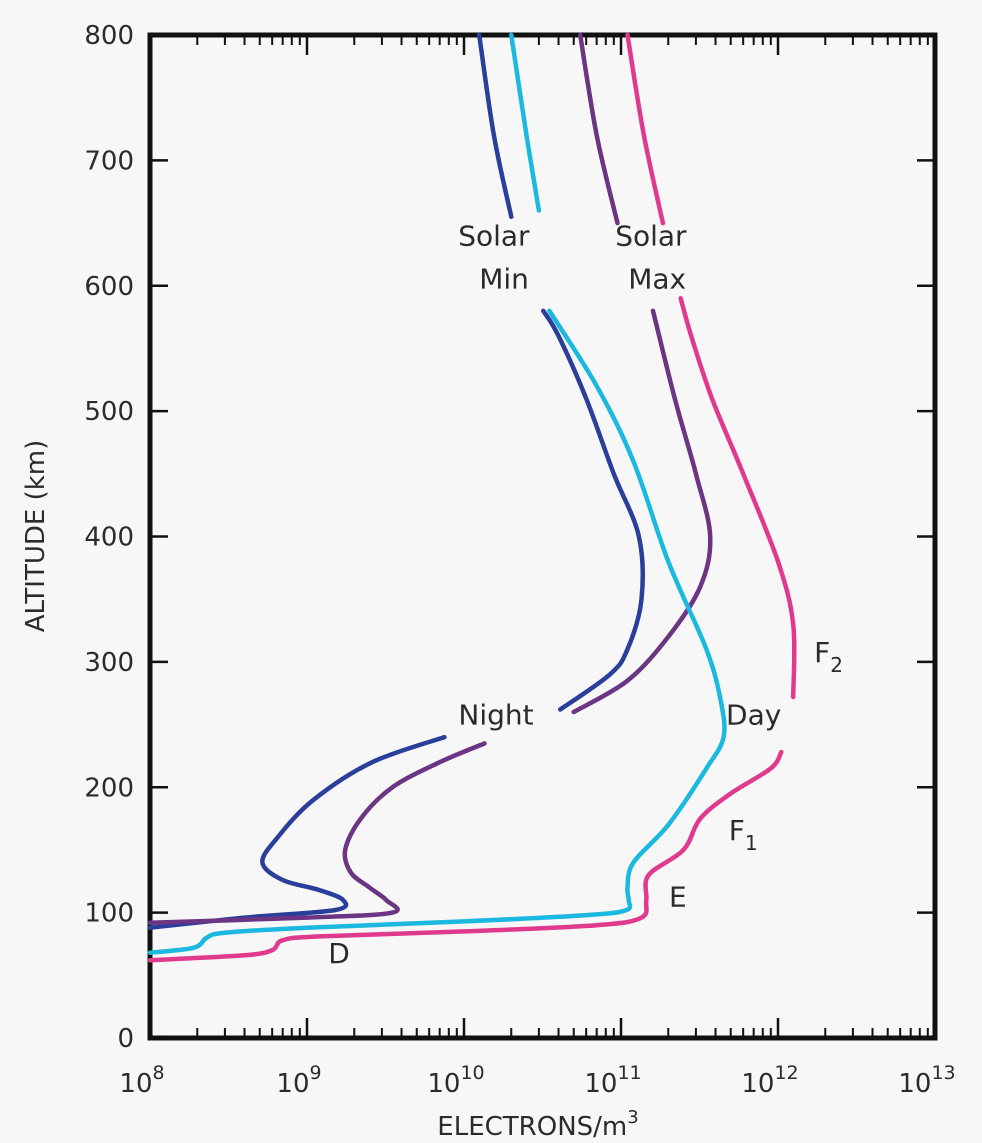  I want to click on x-axis-title-sup: 3, so click(632, 1117).